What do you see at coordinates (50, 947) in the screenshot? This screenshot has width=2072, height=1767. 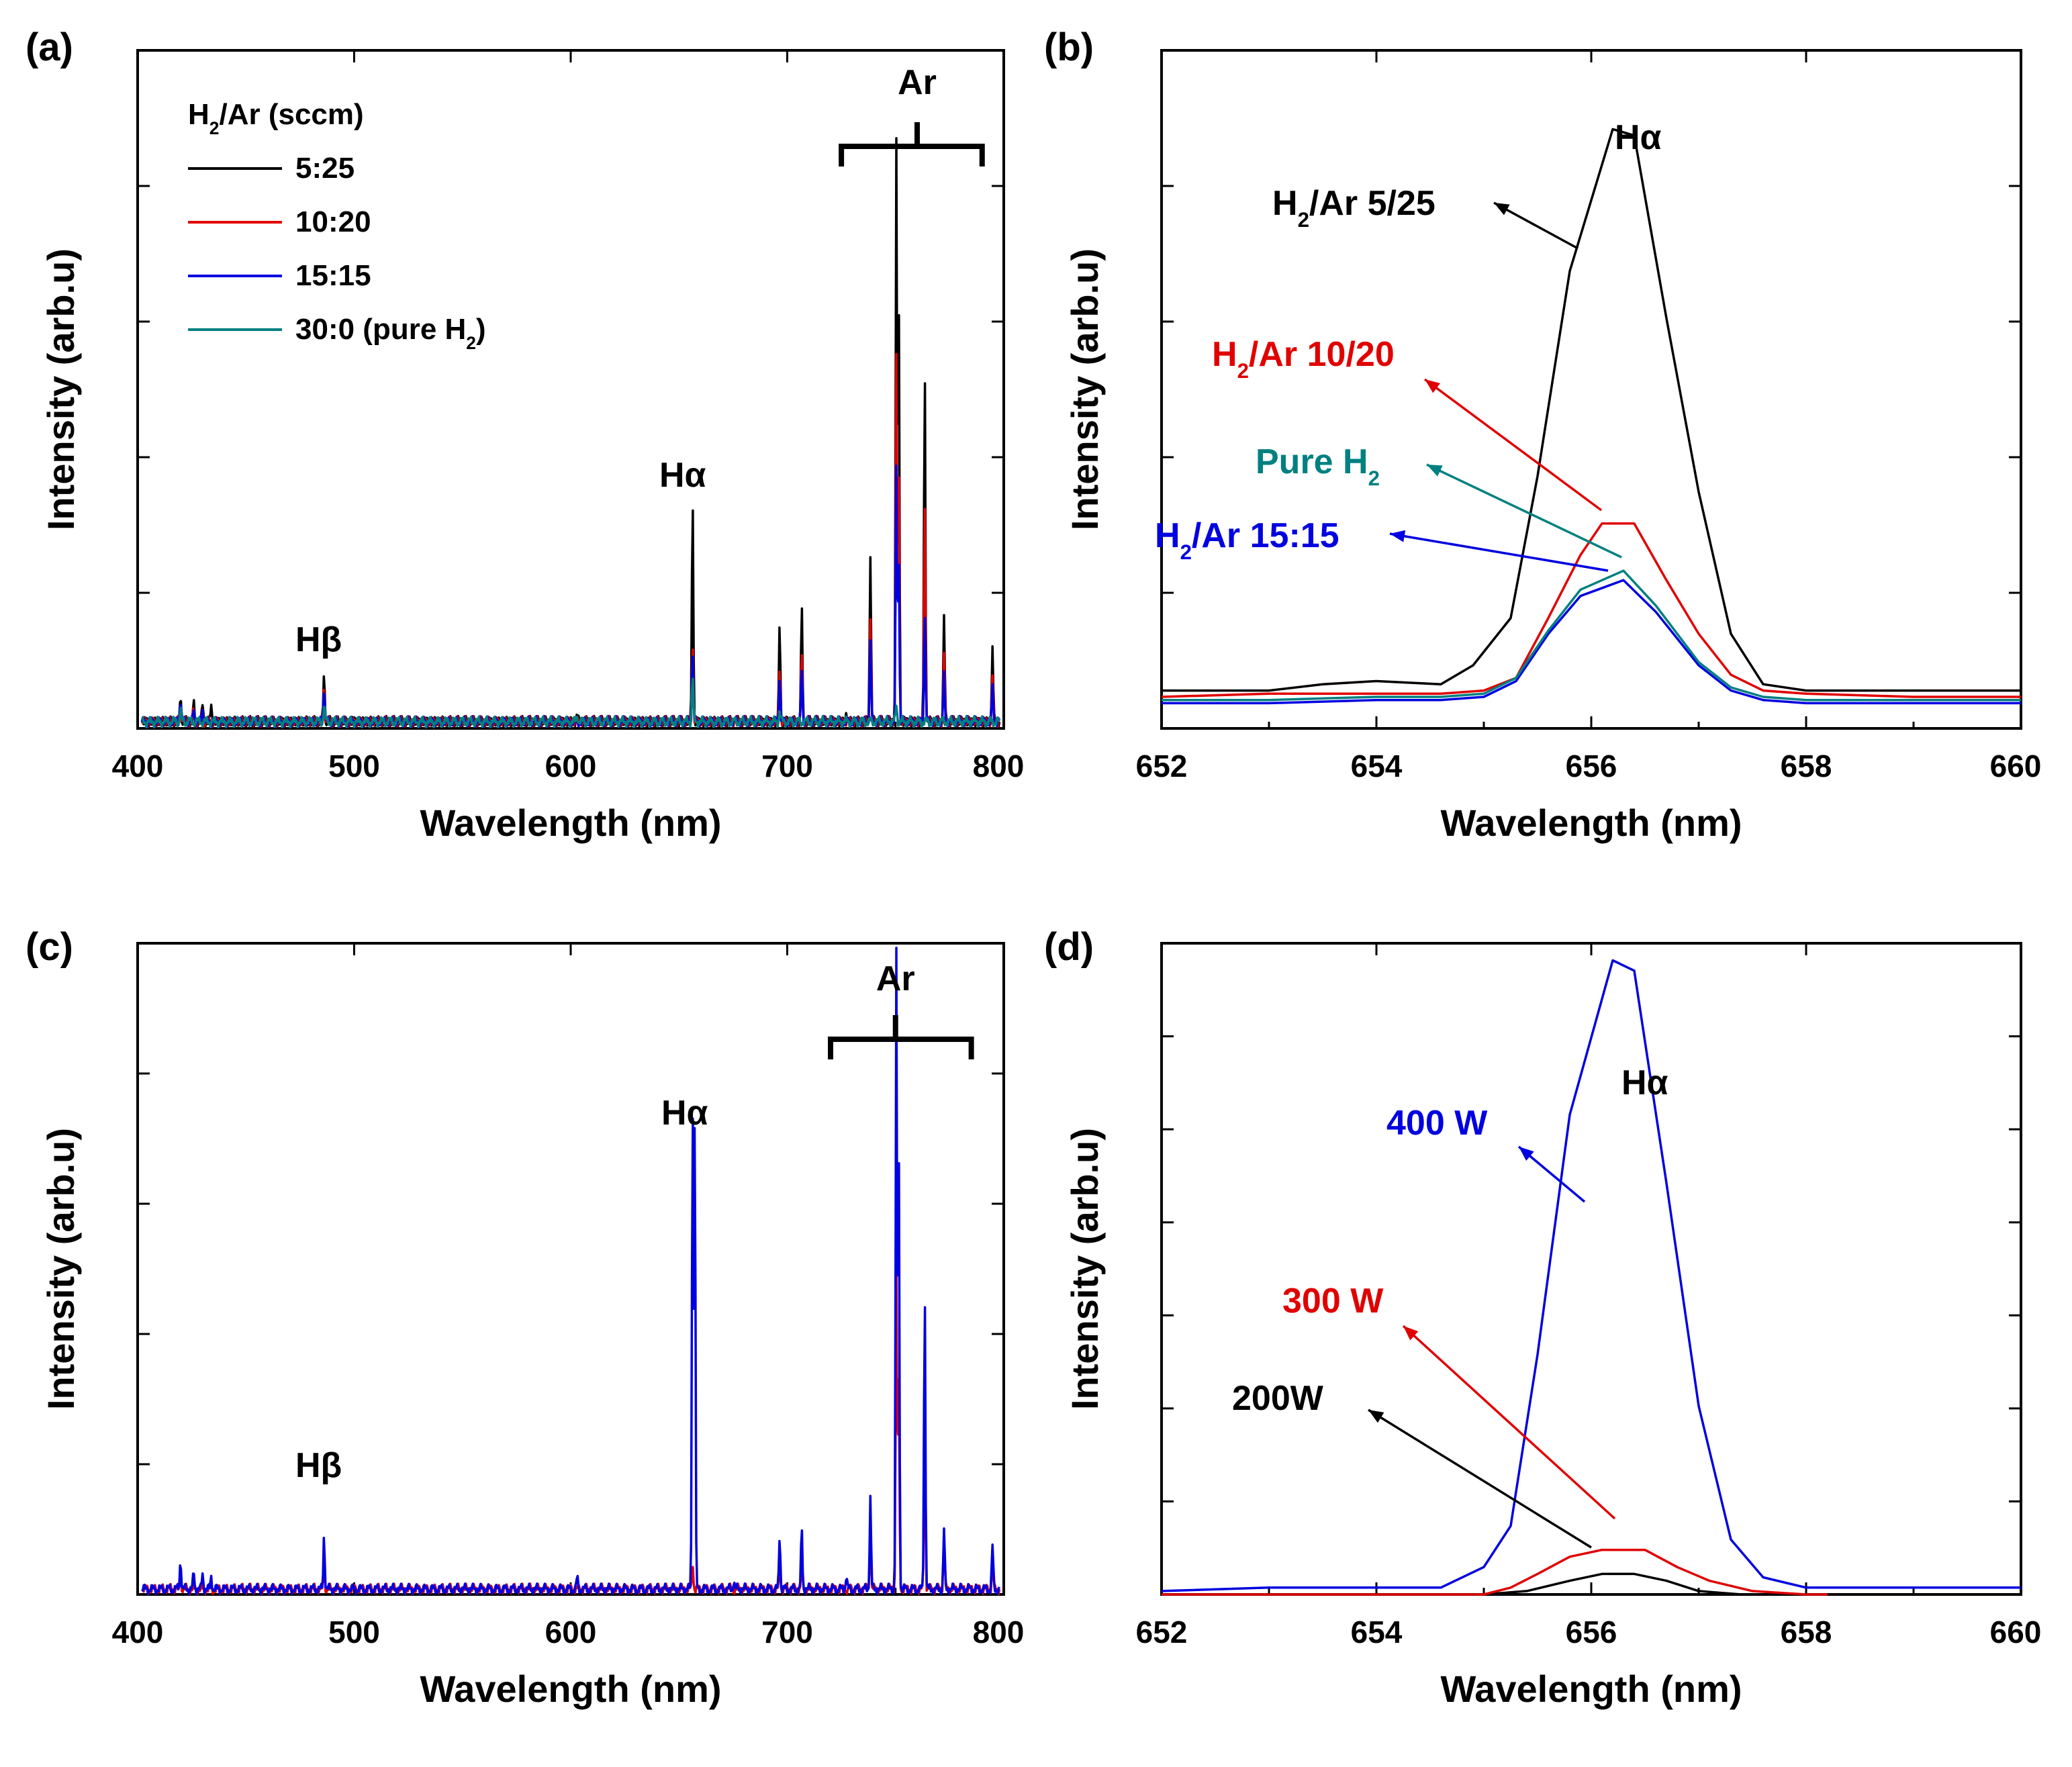 I see `panel-label: (c)` at bounding box center [50, 947].